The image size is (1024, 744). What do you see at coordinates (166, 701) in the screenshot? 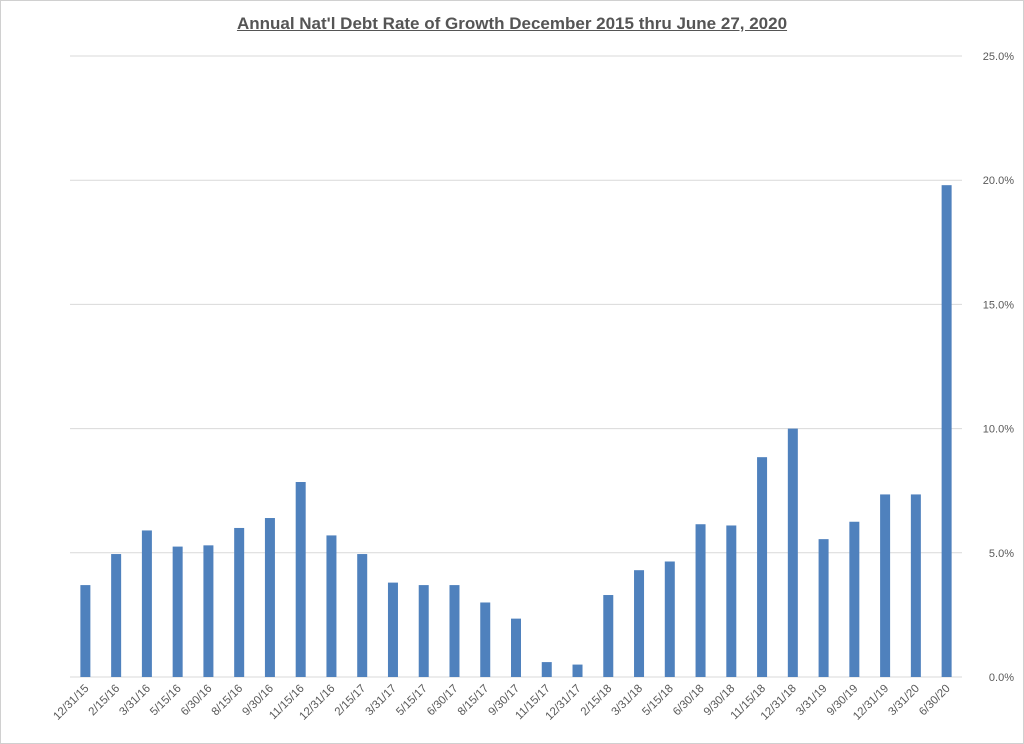
I see `x-tick-label: 5/15/16` at bounding box center [166, 701].